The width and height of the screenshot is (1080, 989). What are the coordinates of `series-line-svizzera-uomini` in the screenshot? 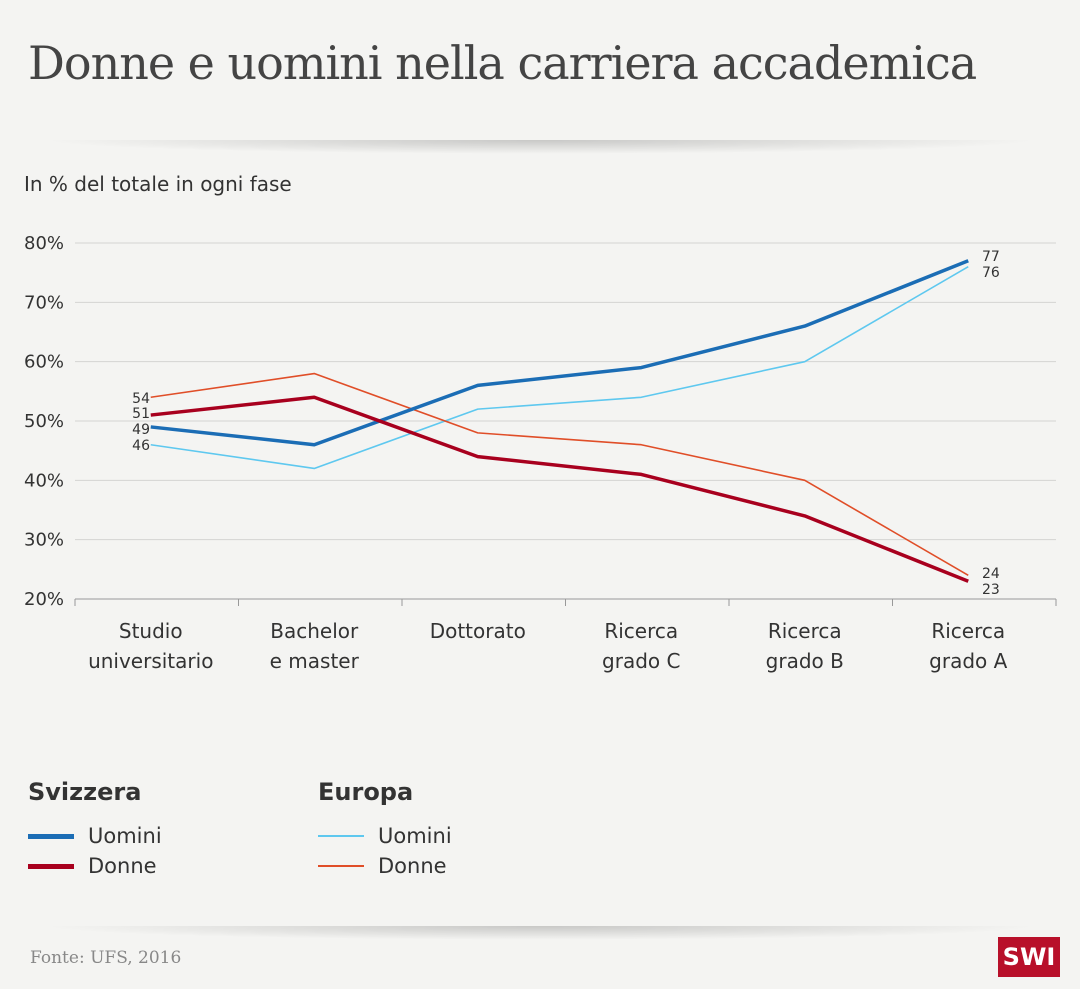 It's located at (559, 353).